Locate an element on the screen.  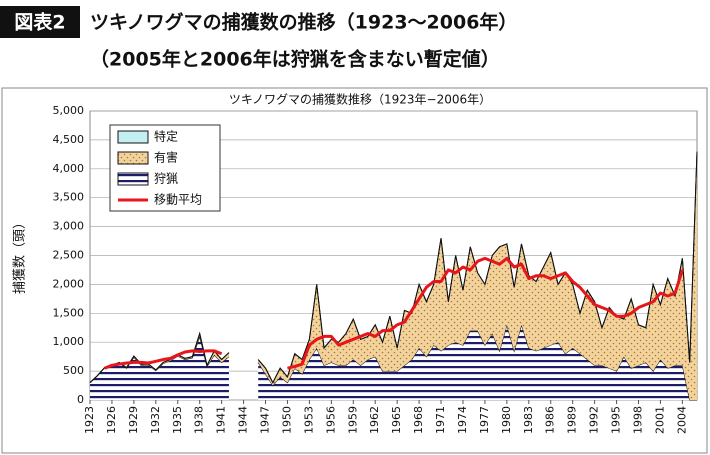
x-tick-label: 1980 is located at coordinates (506, 420).